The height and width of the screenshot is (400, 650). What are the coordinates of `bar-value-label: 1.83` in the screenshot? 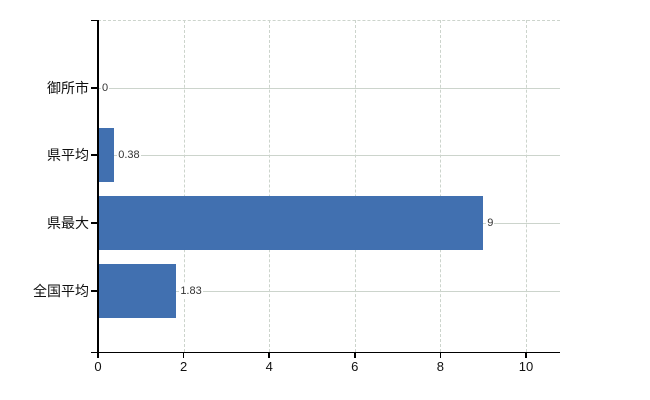 It's located at (191, 291).